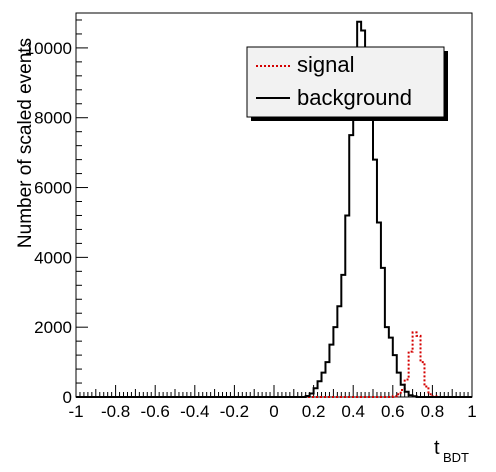 The height and width of the screenshot is (472, 496). What do you see at coordinates (354, 97) in the screenshot?
I see `legend-background-label: background` at bounding box center [354, 97].